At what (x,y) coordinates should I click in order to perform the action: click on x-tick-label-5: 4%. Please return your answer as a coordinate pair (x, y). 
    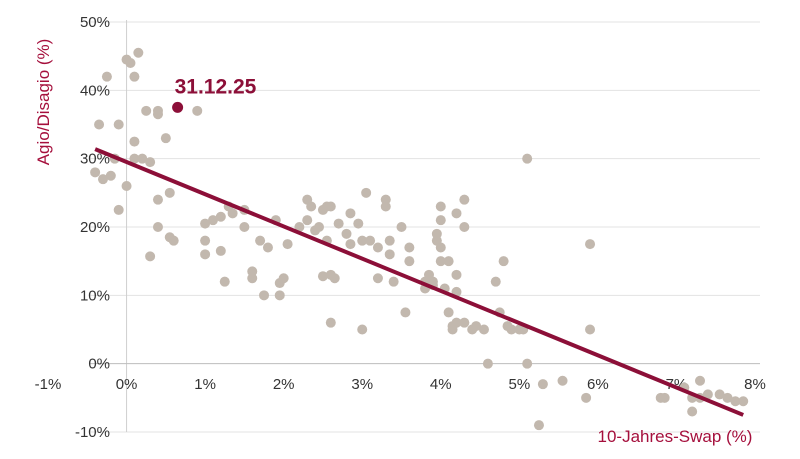
    Looking at the image, I should click on (441, 384).